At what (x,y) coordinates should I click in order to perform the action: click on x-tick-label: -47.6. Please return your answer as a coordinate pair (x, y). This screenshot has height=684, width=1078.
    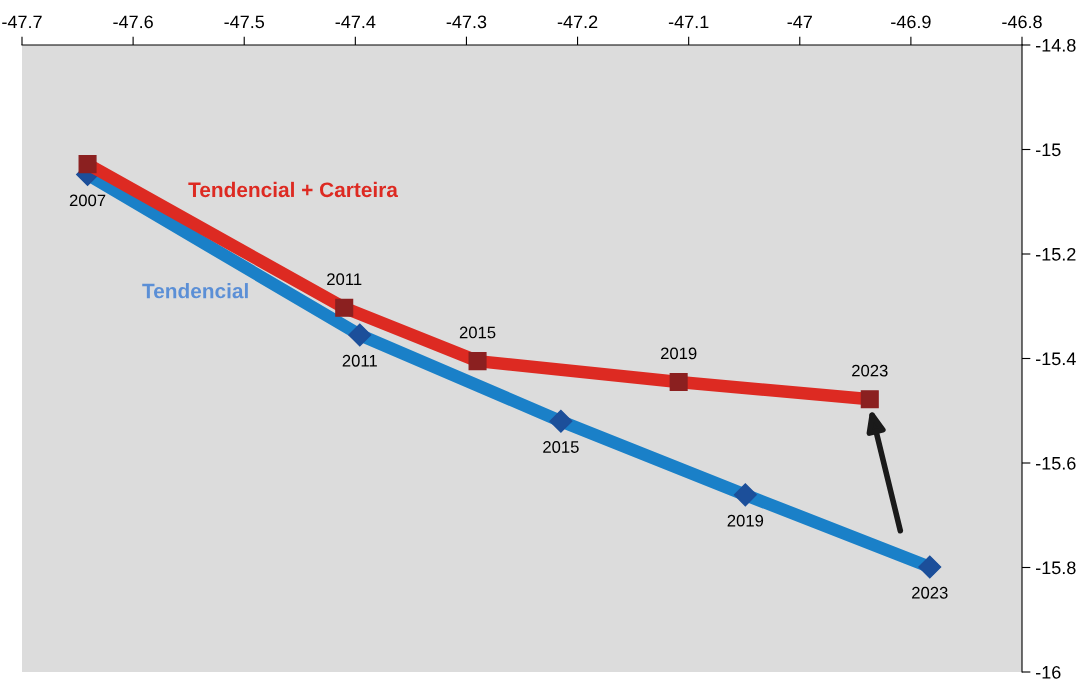
    Looking at the image, I should click on (133, 22).